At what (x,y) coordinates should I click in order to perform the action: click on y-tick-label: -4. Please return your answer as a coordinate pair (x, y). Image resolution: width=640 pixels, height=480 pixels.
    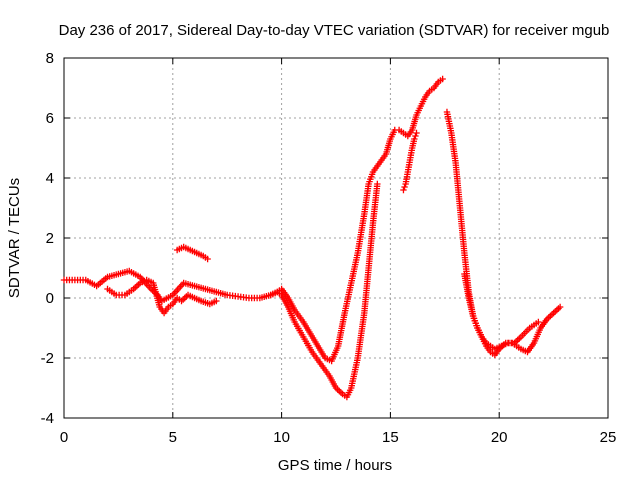
    Looking at the image, I should click on (47, 418).